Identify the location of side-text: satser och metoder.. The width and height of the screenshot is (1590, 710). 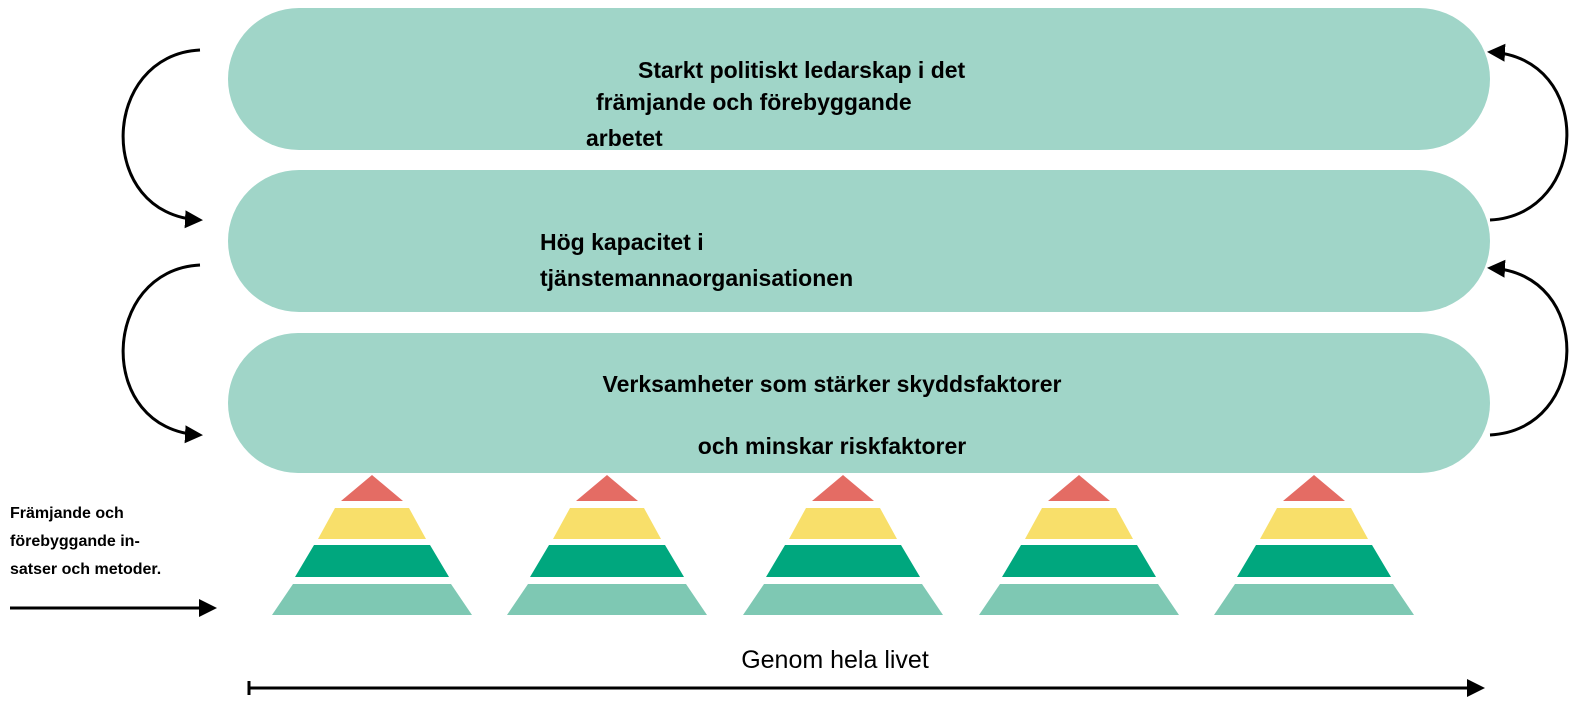
(85, 569).